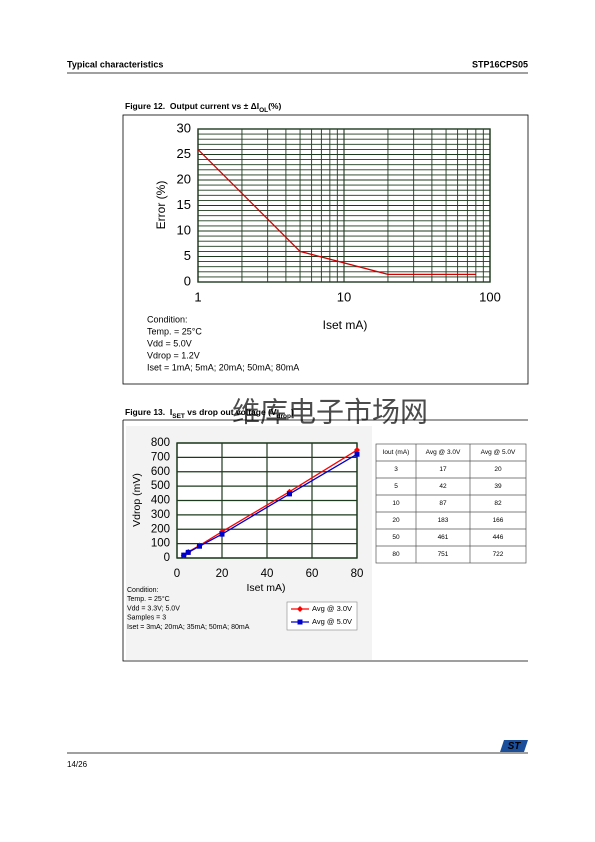 This screenshot has width=595, height=842. I want to click on table-header: Avg @ 3.0V, so click(443, 452).